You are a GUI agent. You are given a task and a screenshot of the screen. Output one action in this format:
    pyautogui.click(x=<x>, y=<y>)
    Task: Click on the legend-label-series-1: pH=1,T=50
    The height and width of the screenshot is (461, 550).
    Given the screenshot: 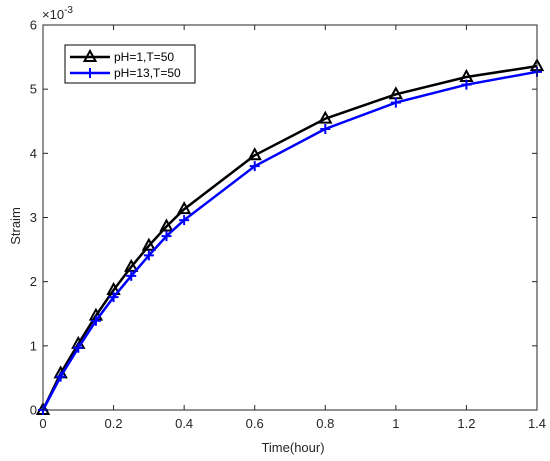 What is the action you would take?
    pyautogui.click(x=144, y=57)
    